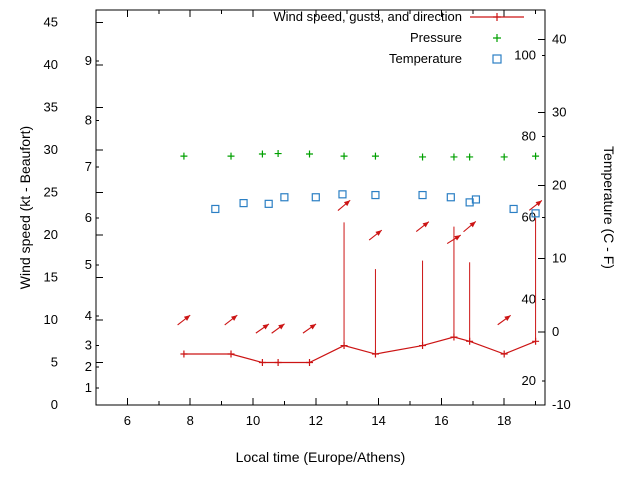  I want to click on legend-entry-square: Temperature, so click(445, 58).